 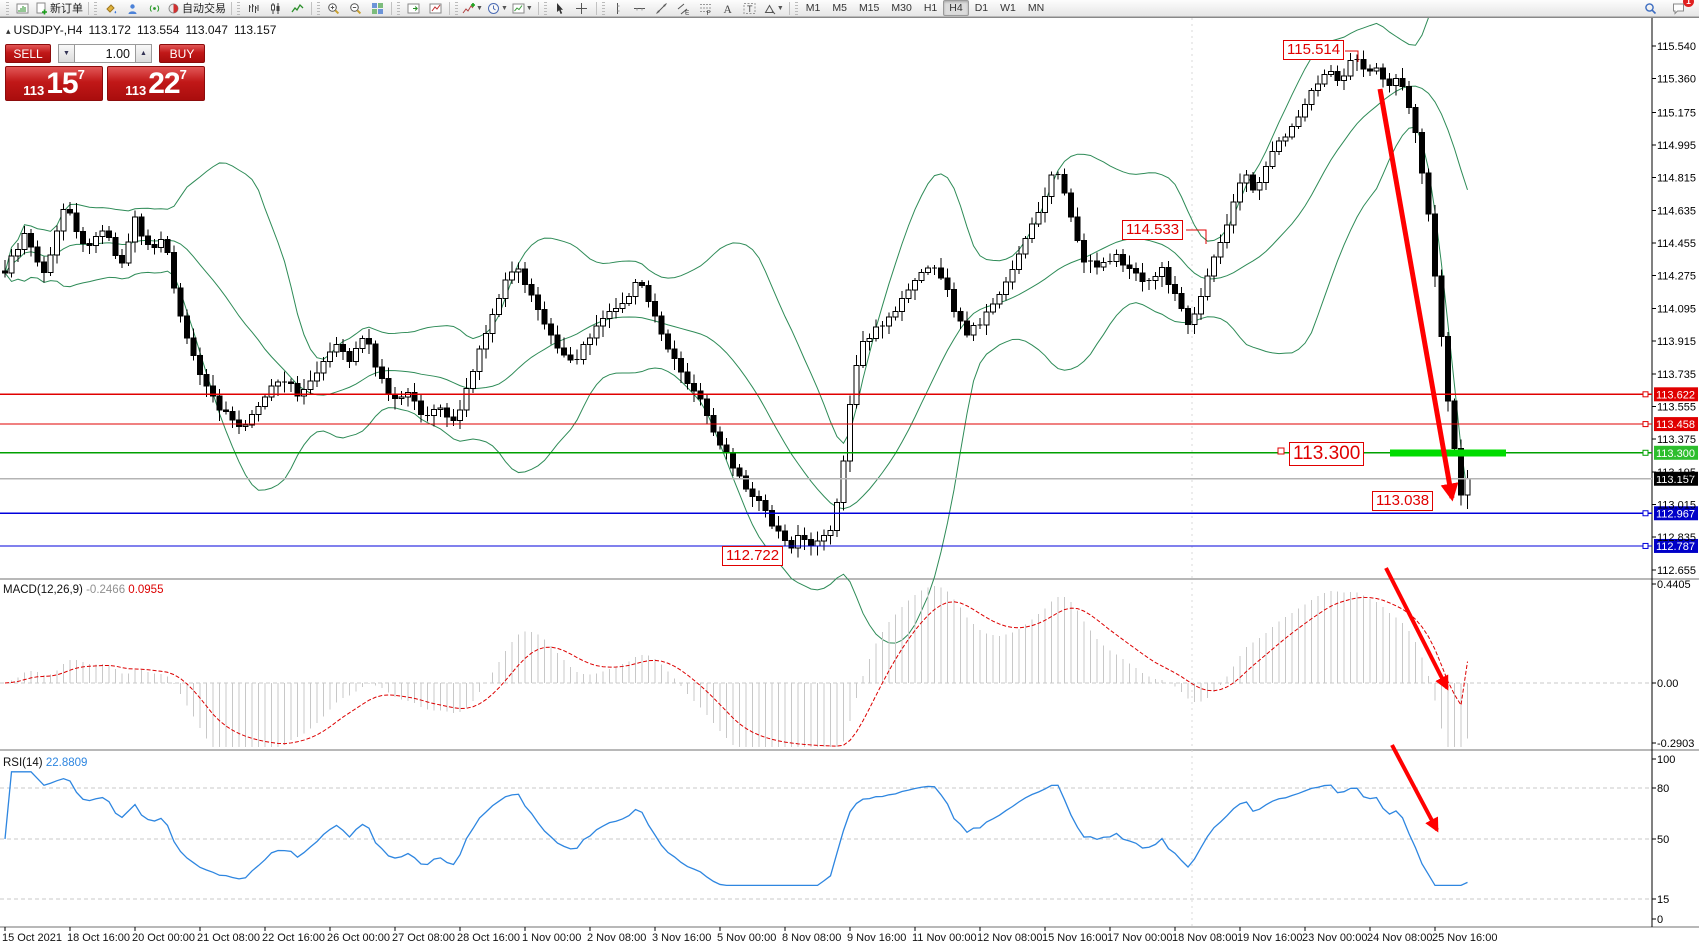 I want to click on horizontal-line-icon, so click(x=639, y=8).